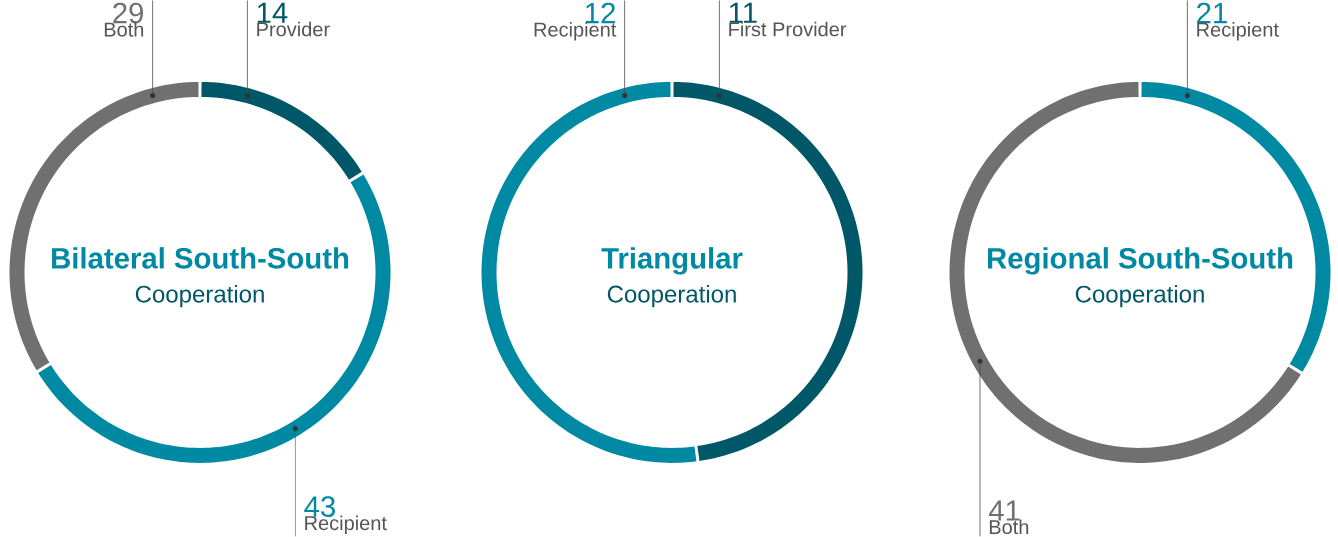 Image resolution: width=1338 pixels, height=537 pixels. I want to click on data-label: 14, so click(272, 12).